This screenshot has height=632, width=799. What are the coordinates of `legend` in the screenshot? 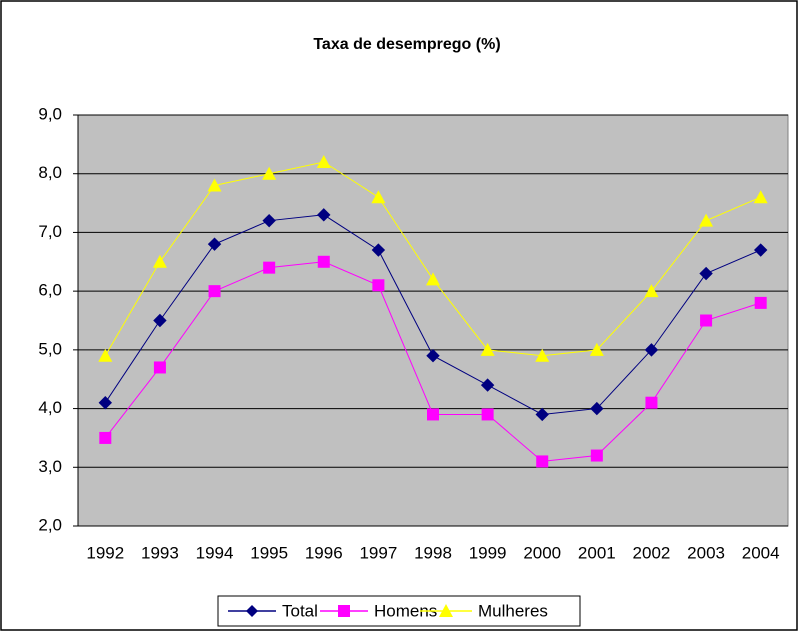 It's located at (399, 611).